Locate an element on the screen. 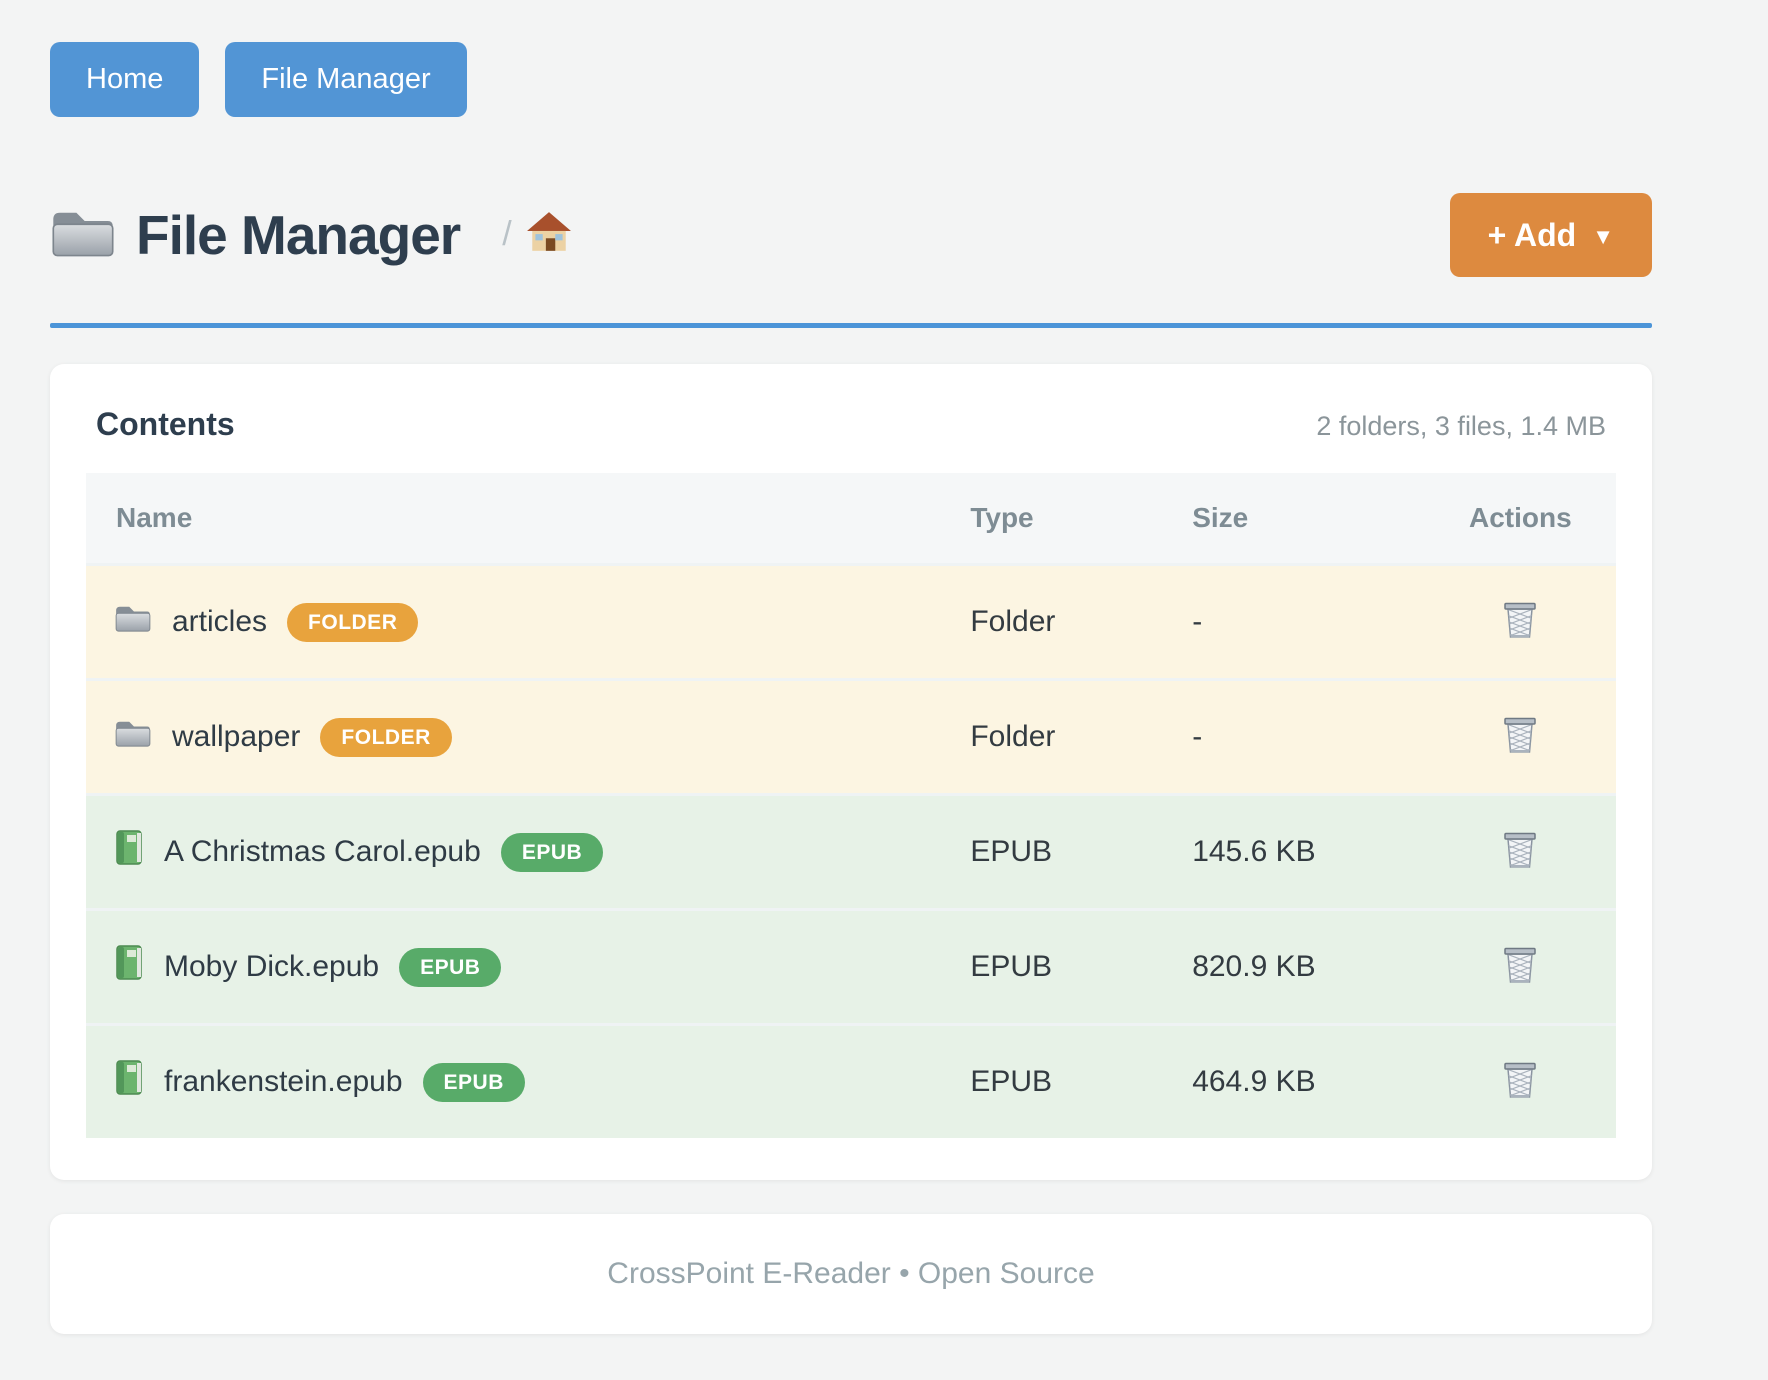  table-row: frankenstein.epub EPUB EPUB 464.9 KB is located at coordinates (851, 1081).